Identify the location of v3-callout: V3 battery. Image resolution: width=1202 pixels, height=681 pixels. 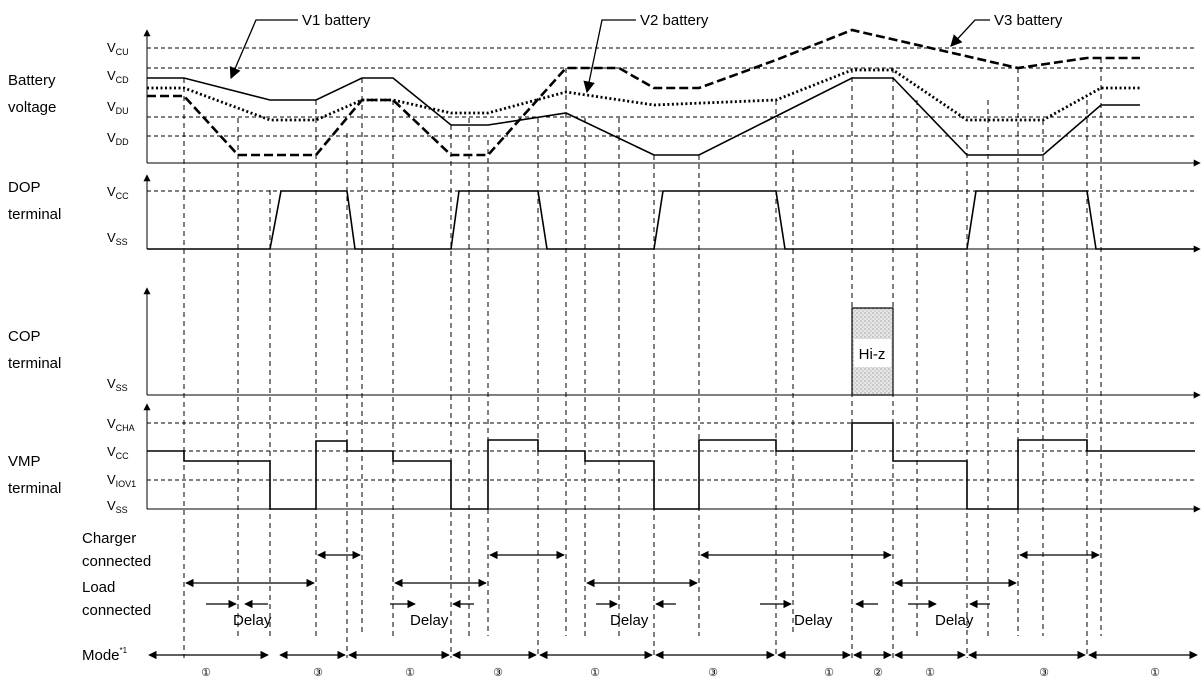
(1006, 29).